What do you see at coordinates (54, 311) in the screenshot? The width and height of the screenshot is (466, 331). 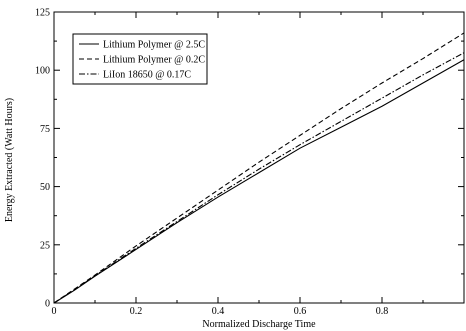 I see `x-tick-label: 0` at bounding box center [54, 311].